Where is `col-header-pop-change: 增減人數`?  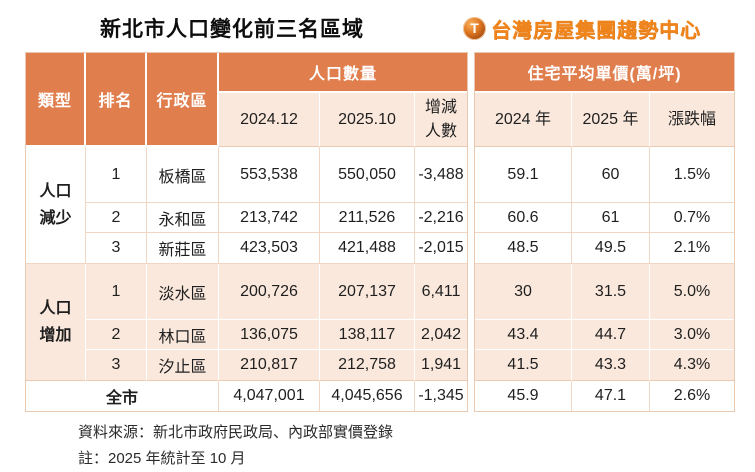 col-header-pop-change: 增減人數 is located at coordinates (441, 120).